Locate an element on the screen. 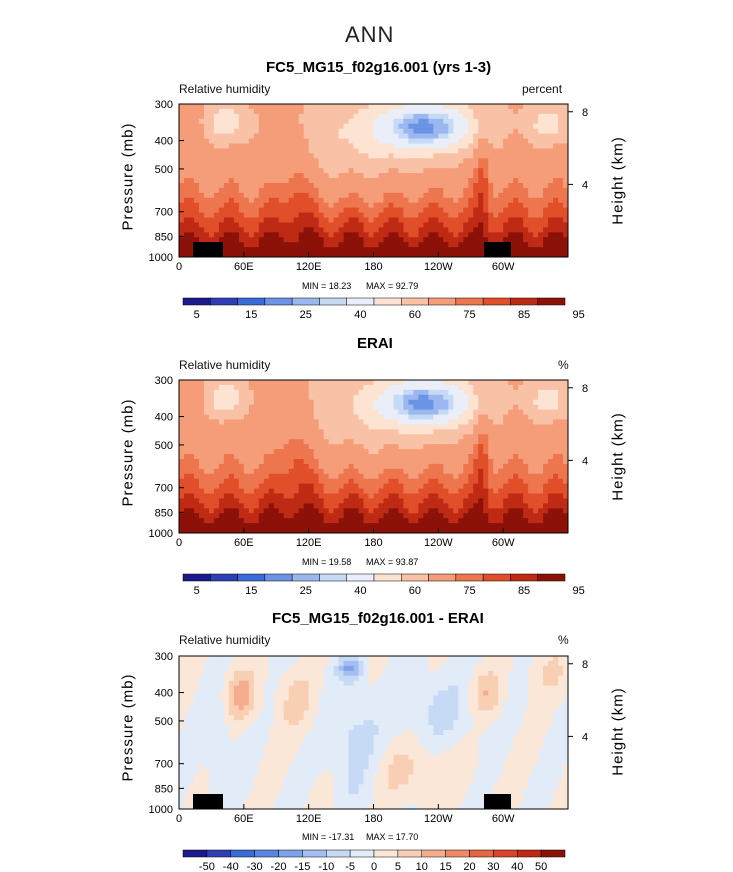 The image size is (733, 872). panel-1-title: FC5_MG15_f02g16.001 (yrs 1-3) is located at coordinates (379, 67).